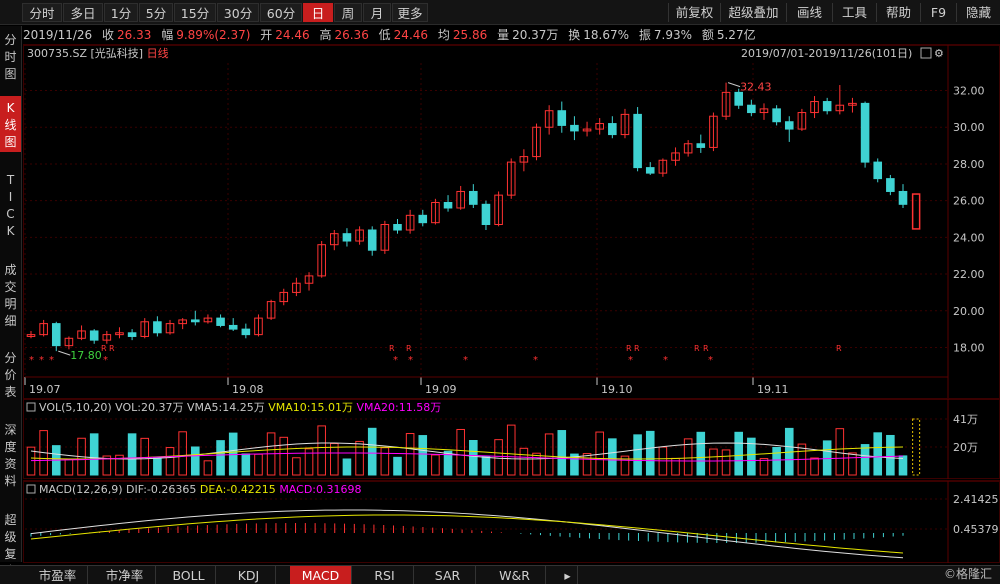 Image resolution: width=1000 pixels, height=584 pixels. Describe the element at coordinates (470, 35) in the screenshot. I see `avg-value: 25.86` at that location.